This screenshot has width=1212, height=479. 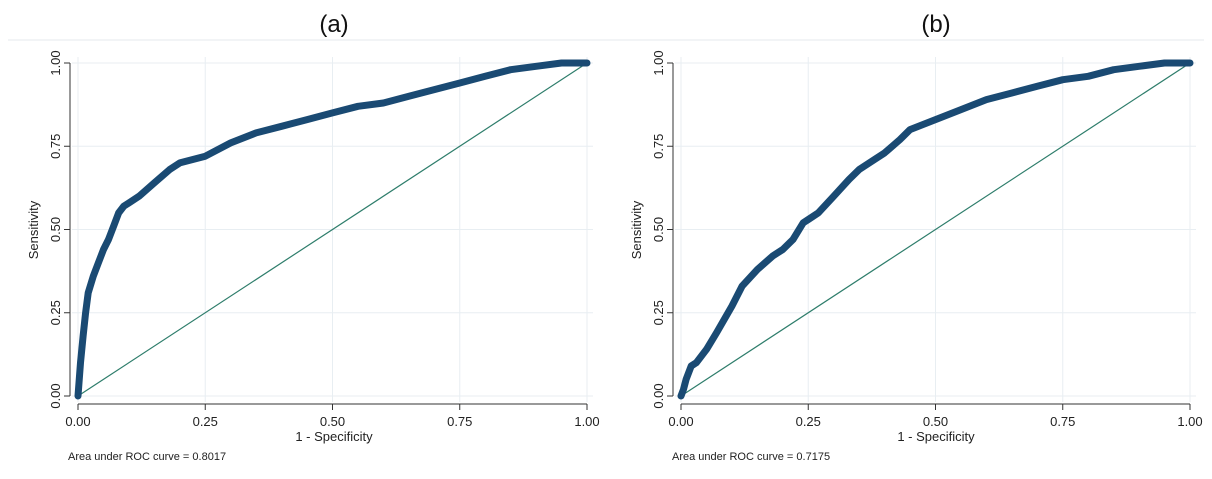 I want to click on panel-label: (b), so click(x=935, y=24).